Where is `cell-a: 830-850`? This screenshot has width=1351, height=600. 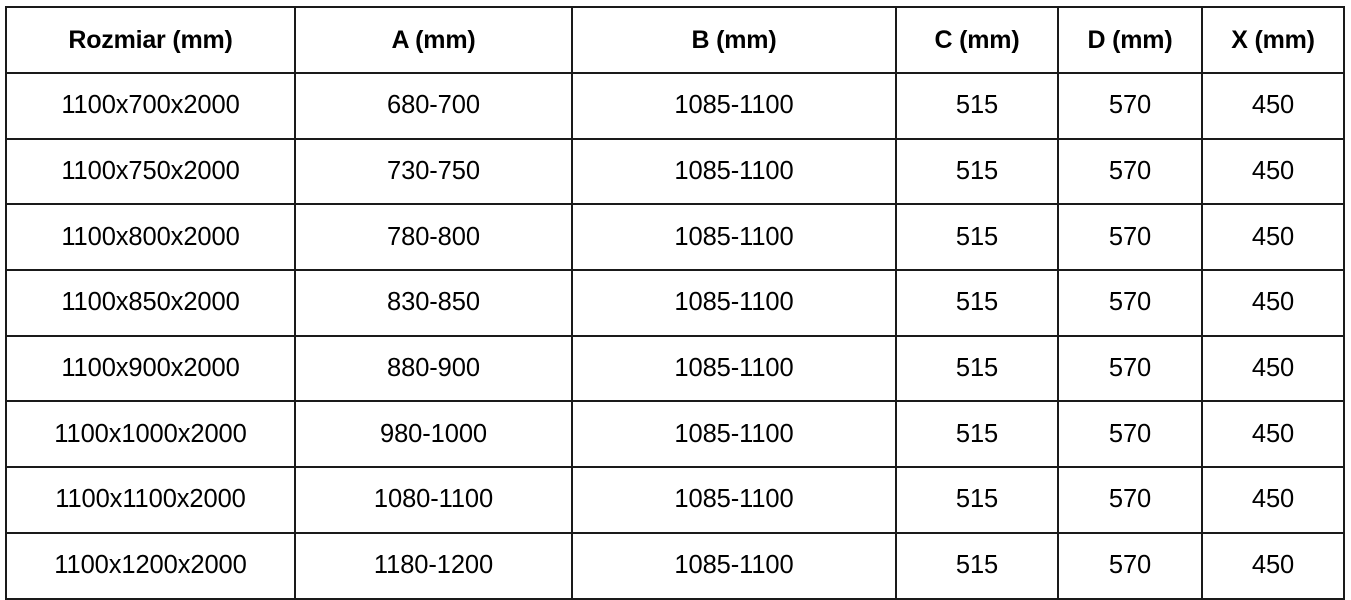
cell-a: 830-850 is located at coordinates (433, 303).